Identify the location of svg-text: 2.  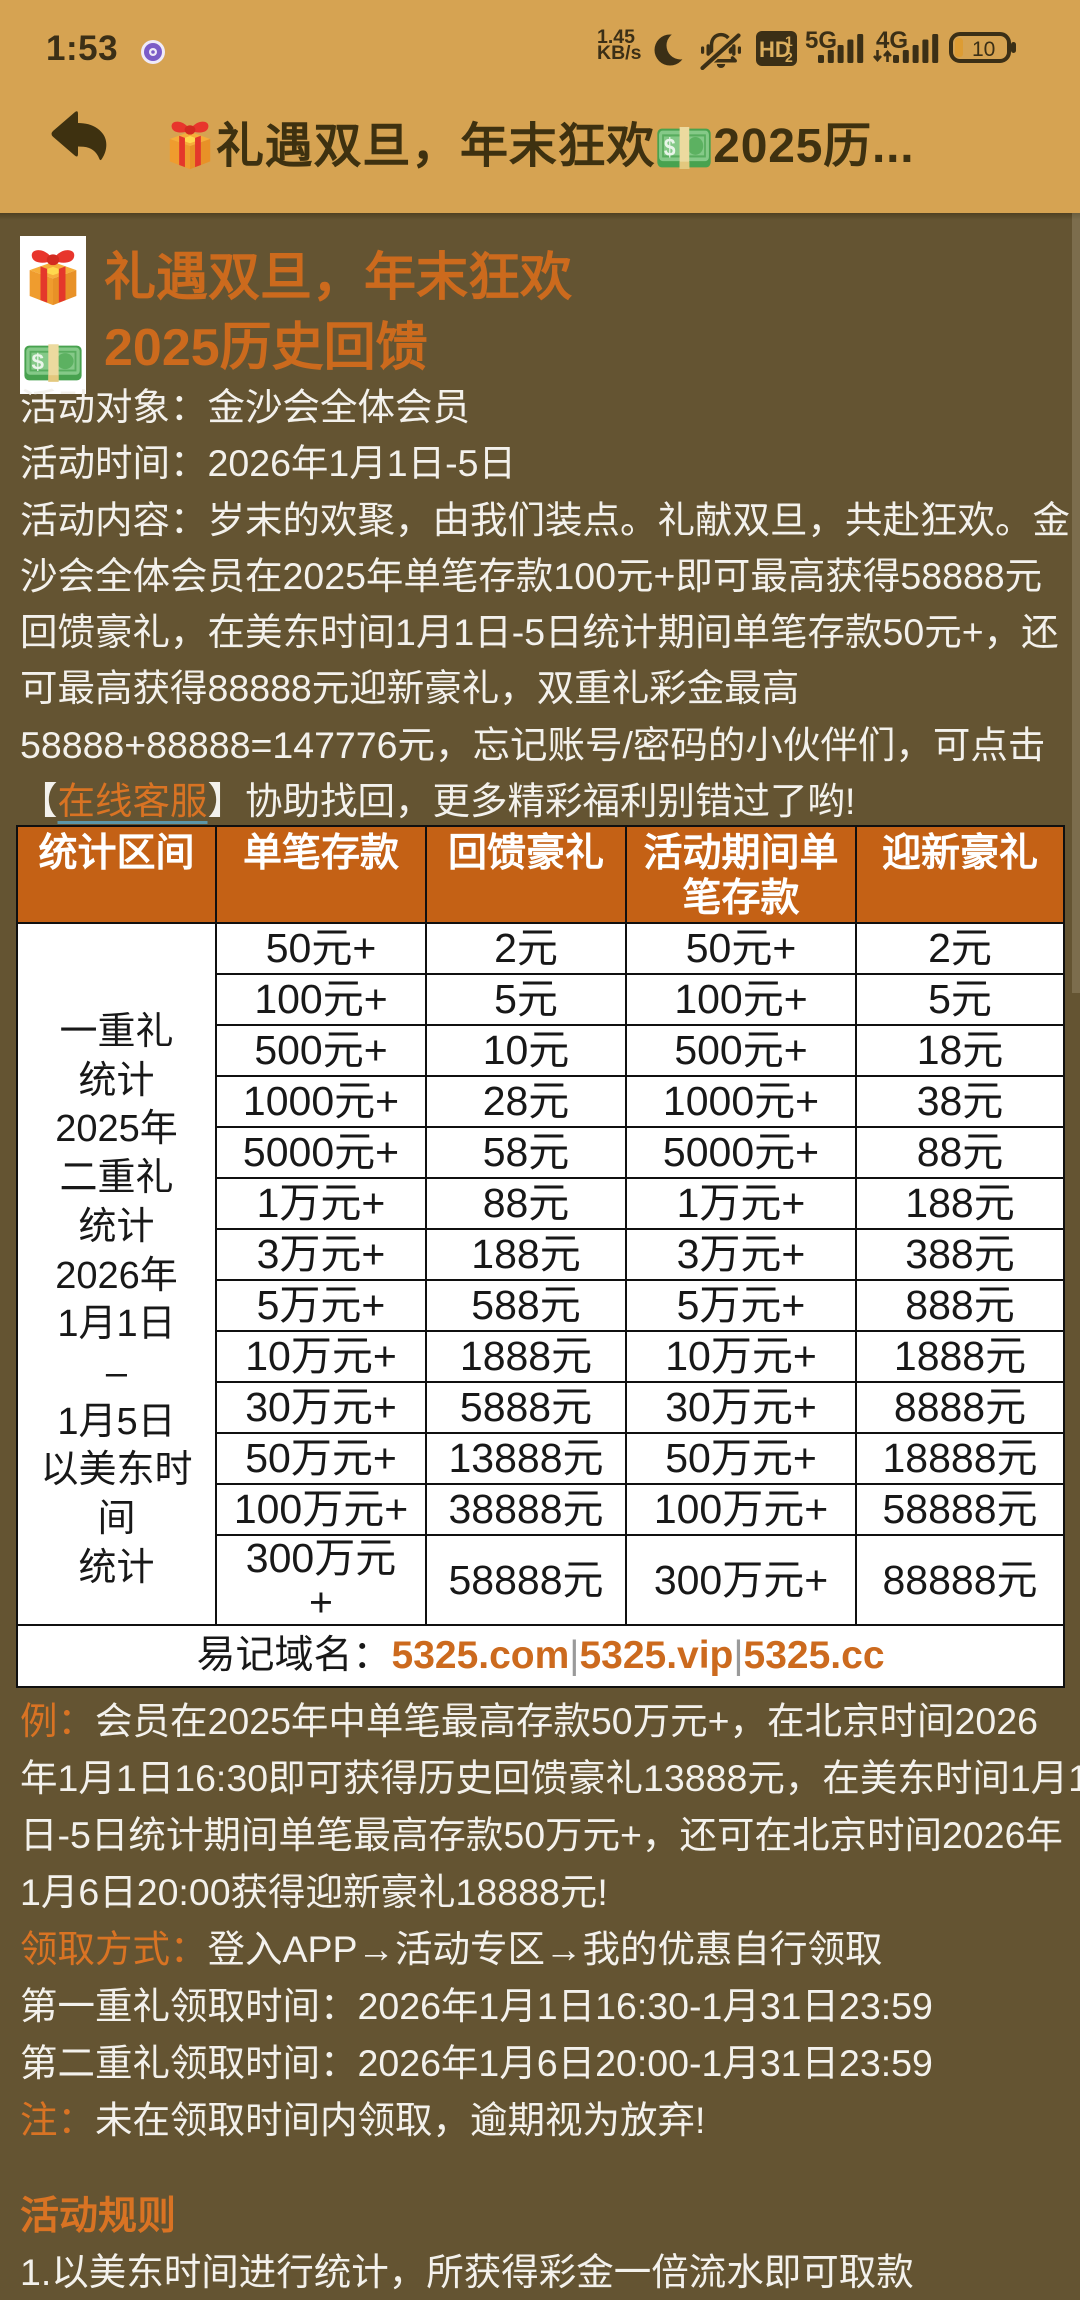
(789, 57).